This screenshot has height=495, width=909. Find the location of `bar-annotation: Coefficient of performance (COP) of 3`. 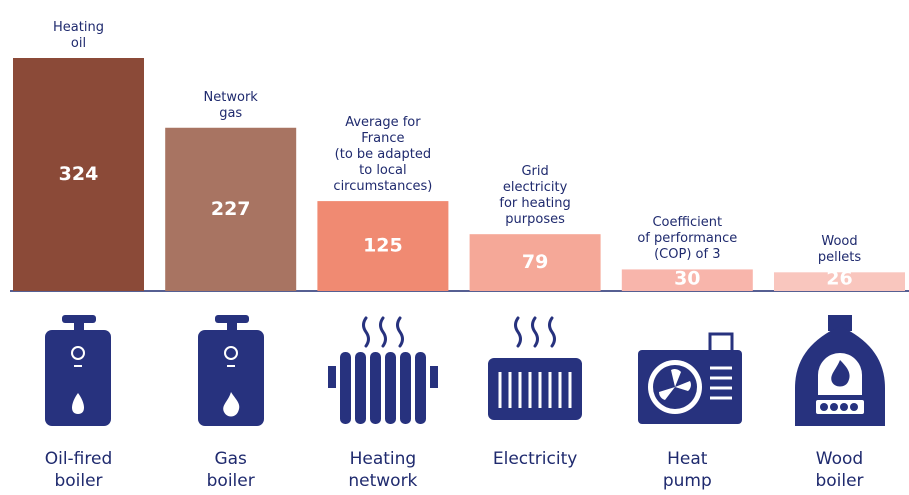

bar-annotation: Coefficient of performance (COP) of 3 is located at coordinates (687, 239).